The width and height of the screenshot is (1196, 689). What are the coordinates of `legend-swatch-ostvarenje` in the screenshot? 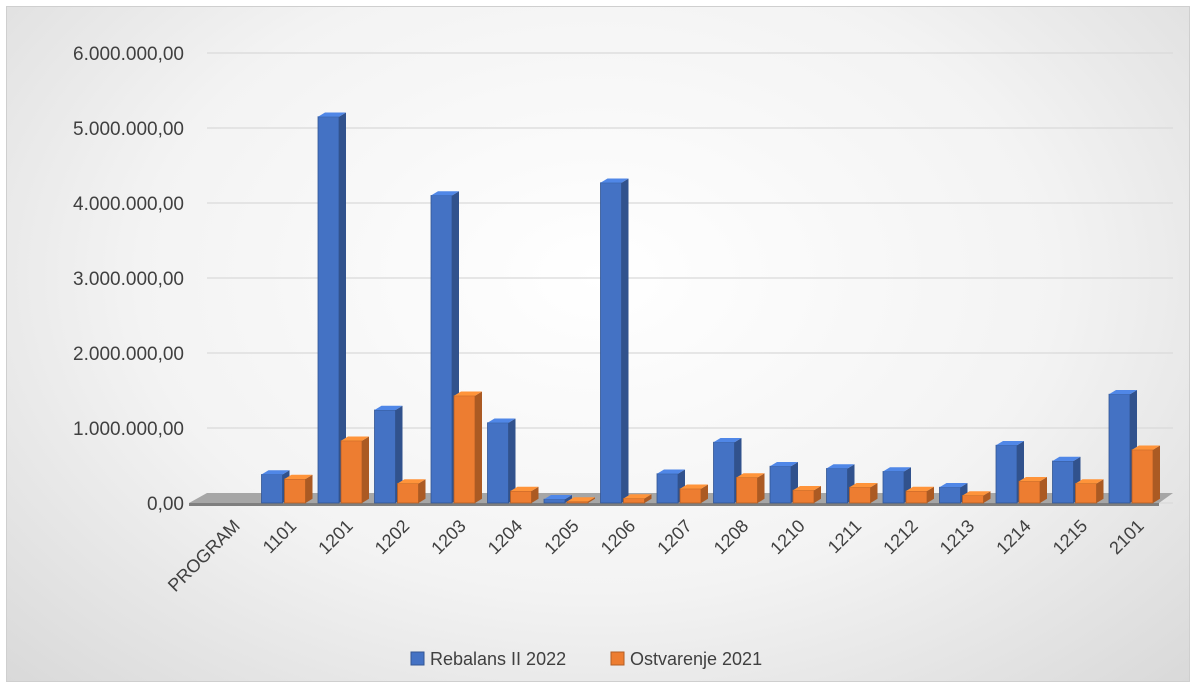 It's located at (617, 658).